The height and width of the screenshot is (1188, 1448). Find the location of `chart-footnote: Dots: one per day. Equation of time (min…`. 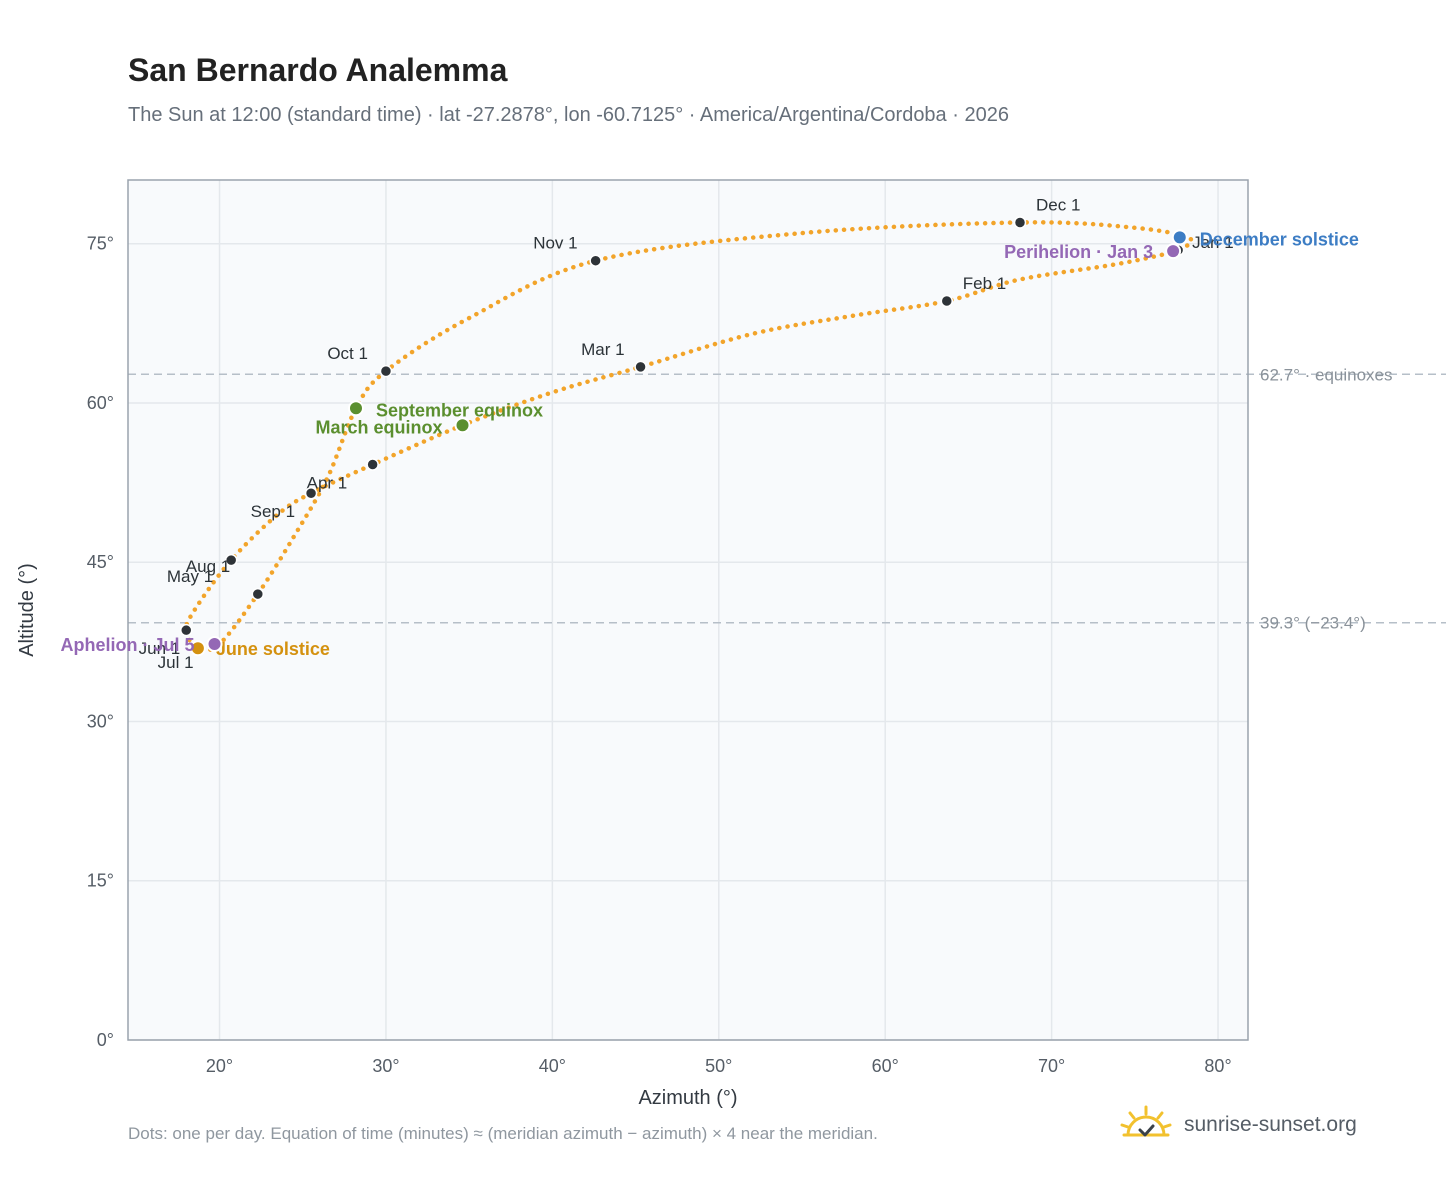

chart-footnote: Dots: one per day. Equation of time (min… is located at coordinates (503, 1133).